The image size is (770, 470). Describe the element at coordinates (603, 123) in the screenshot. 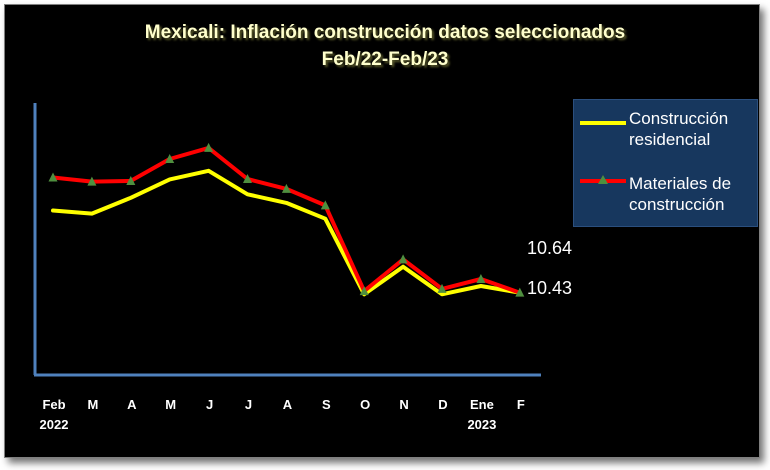

I see `legend-swatch-residencial` at that location.